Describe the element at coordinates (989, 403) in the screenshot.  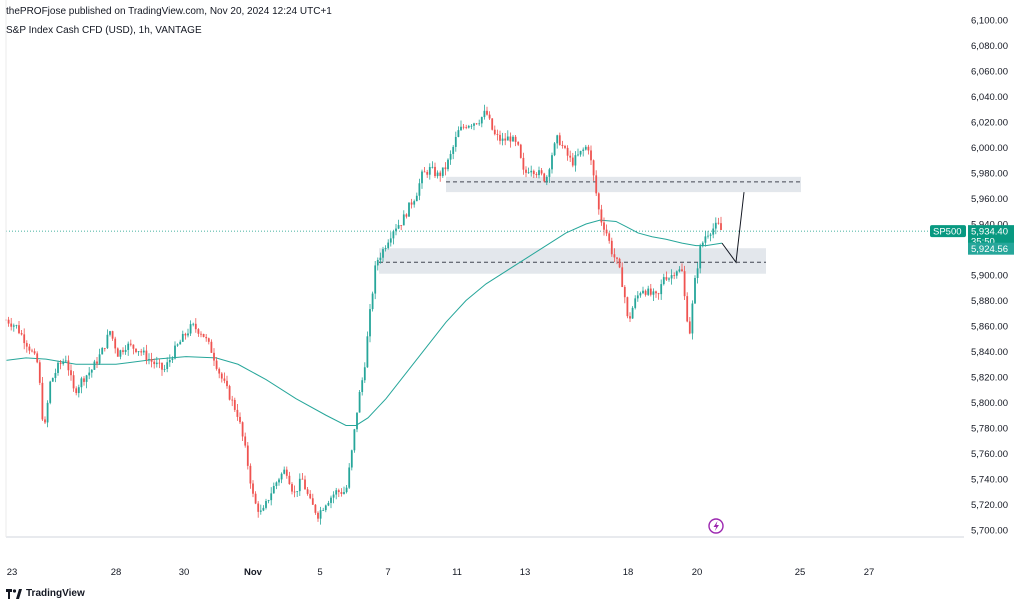
I see `y-tick-label: 5,800.00` at that location.